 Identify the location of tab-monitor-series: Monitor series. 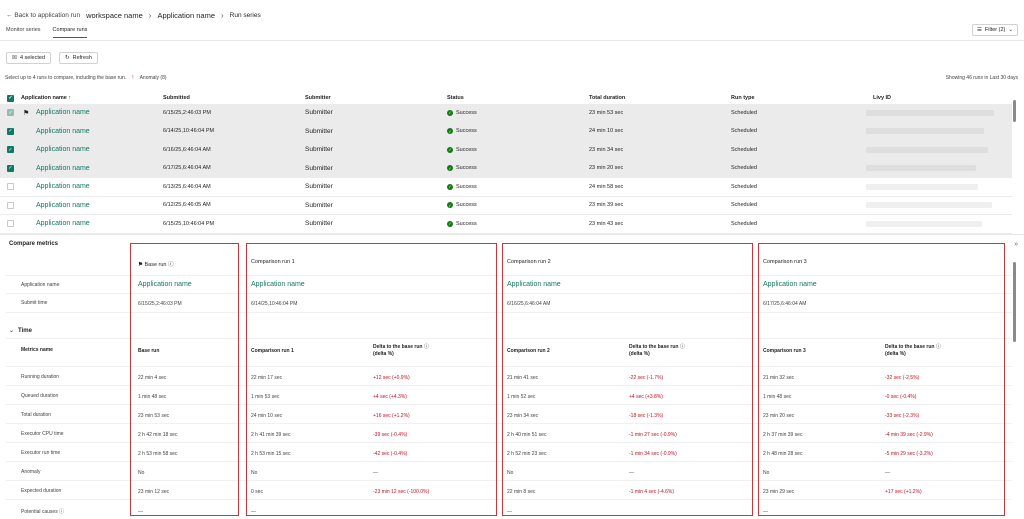
(23, 30).